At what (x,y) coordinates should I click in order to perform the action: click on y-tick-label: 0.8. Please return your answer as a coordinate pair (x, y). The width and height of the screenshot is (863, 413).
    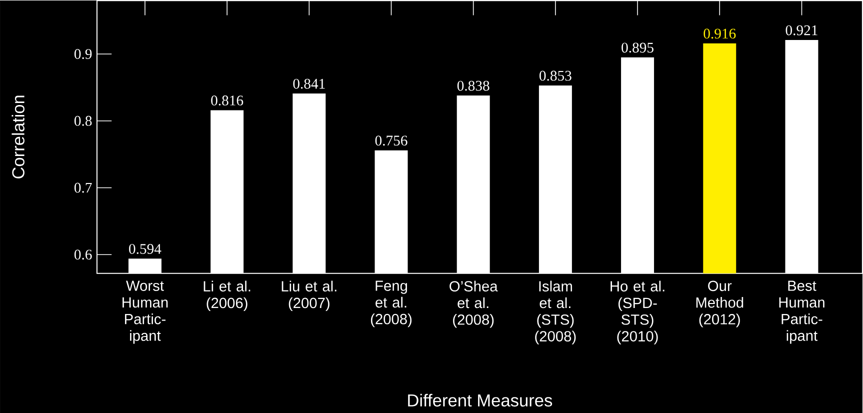
    Looking at the image, I should click on (83, 121).